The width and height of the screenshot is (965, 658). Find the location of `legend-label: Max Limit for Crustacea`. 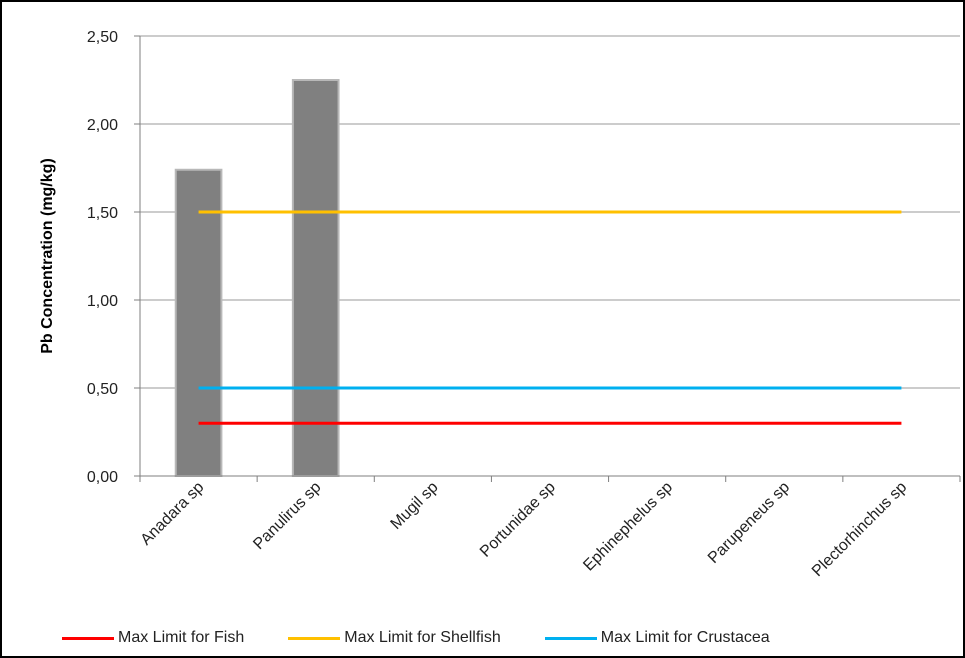

legend-label: Max Limit for Crustacea is located at coordinates (685, 637).